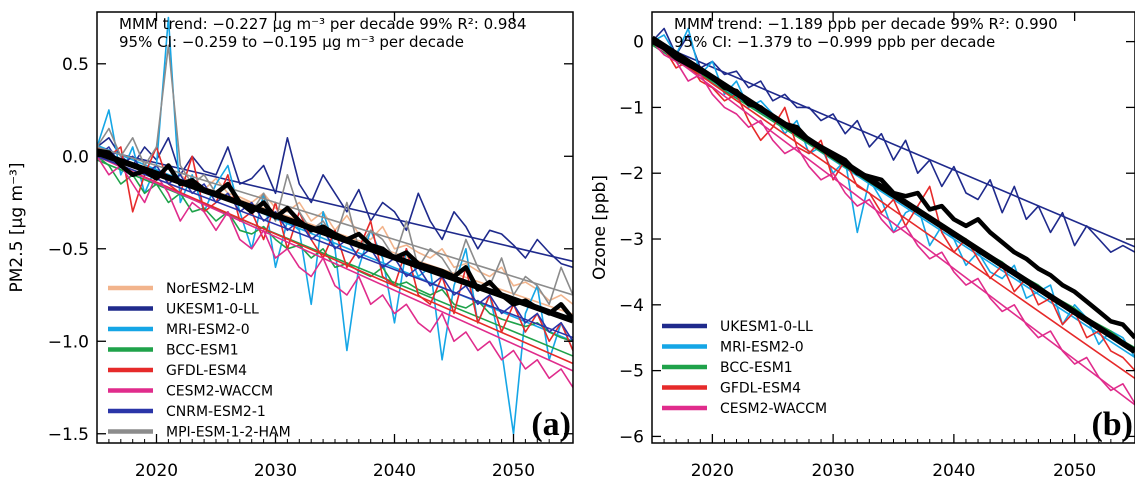 This screenshot has height=483, width=1135. Describe the element at coordinates (68, 435) in the screenshot. I see `y-tick-label: −1.5` at that location.